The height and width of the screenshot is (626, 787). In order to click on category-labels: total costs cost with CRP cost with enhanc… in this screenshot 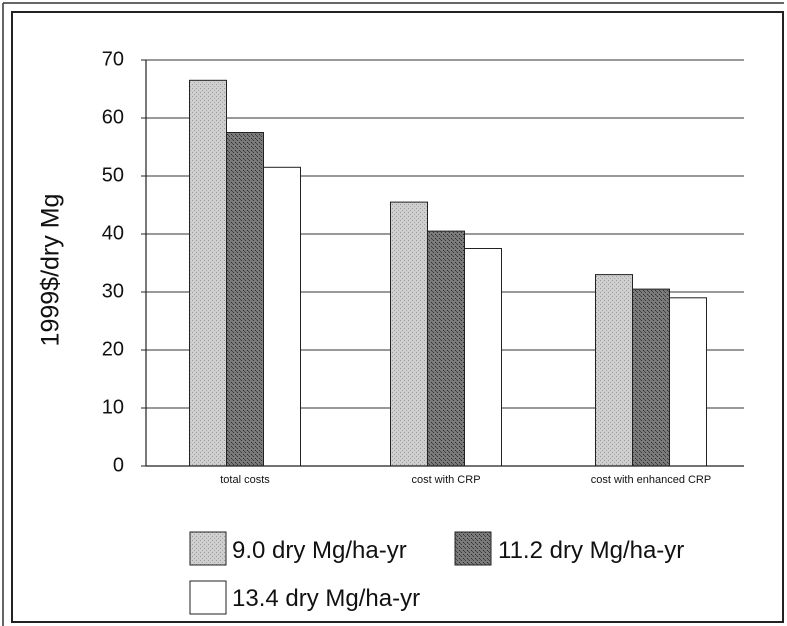, I will do `click(465, 480)`.